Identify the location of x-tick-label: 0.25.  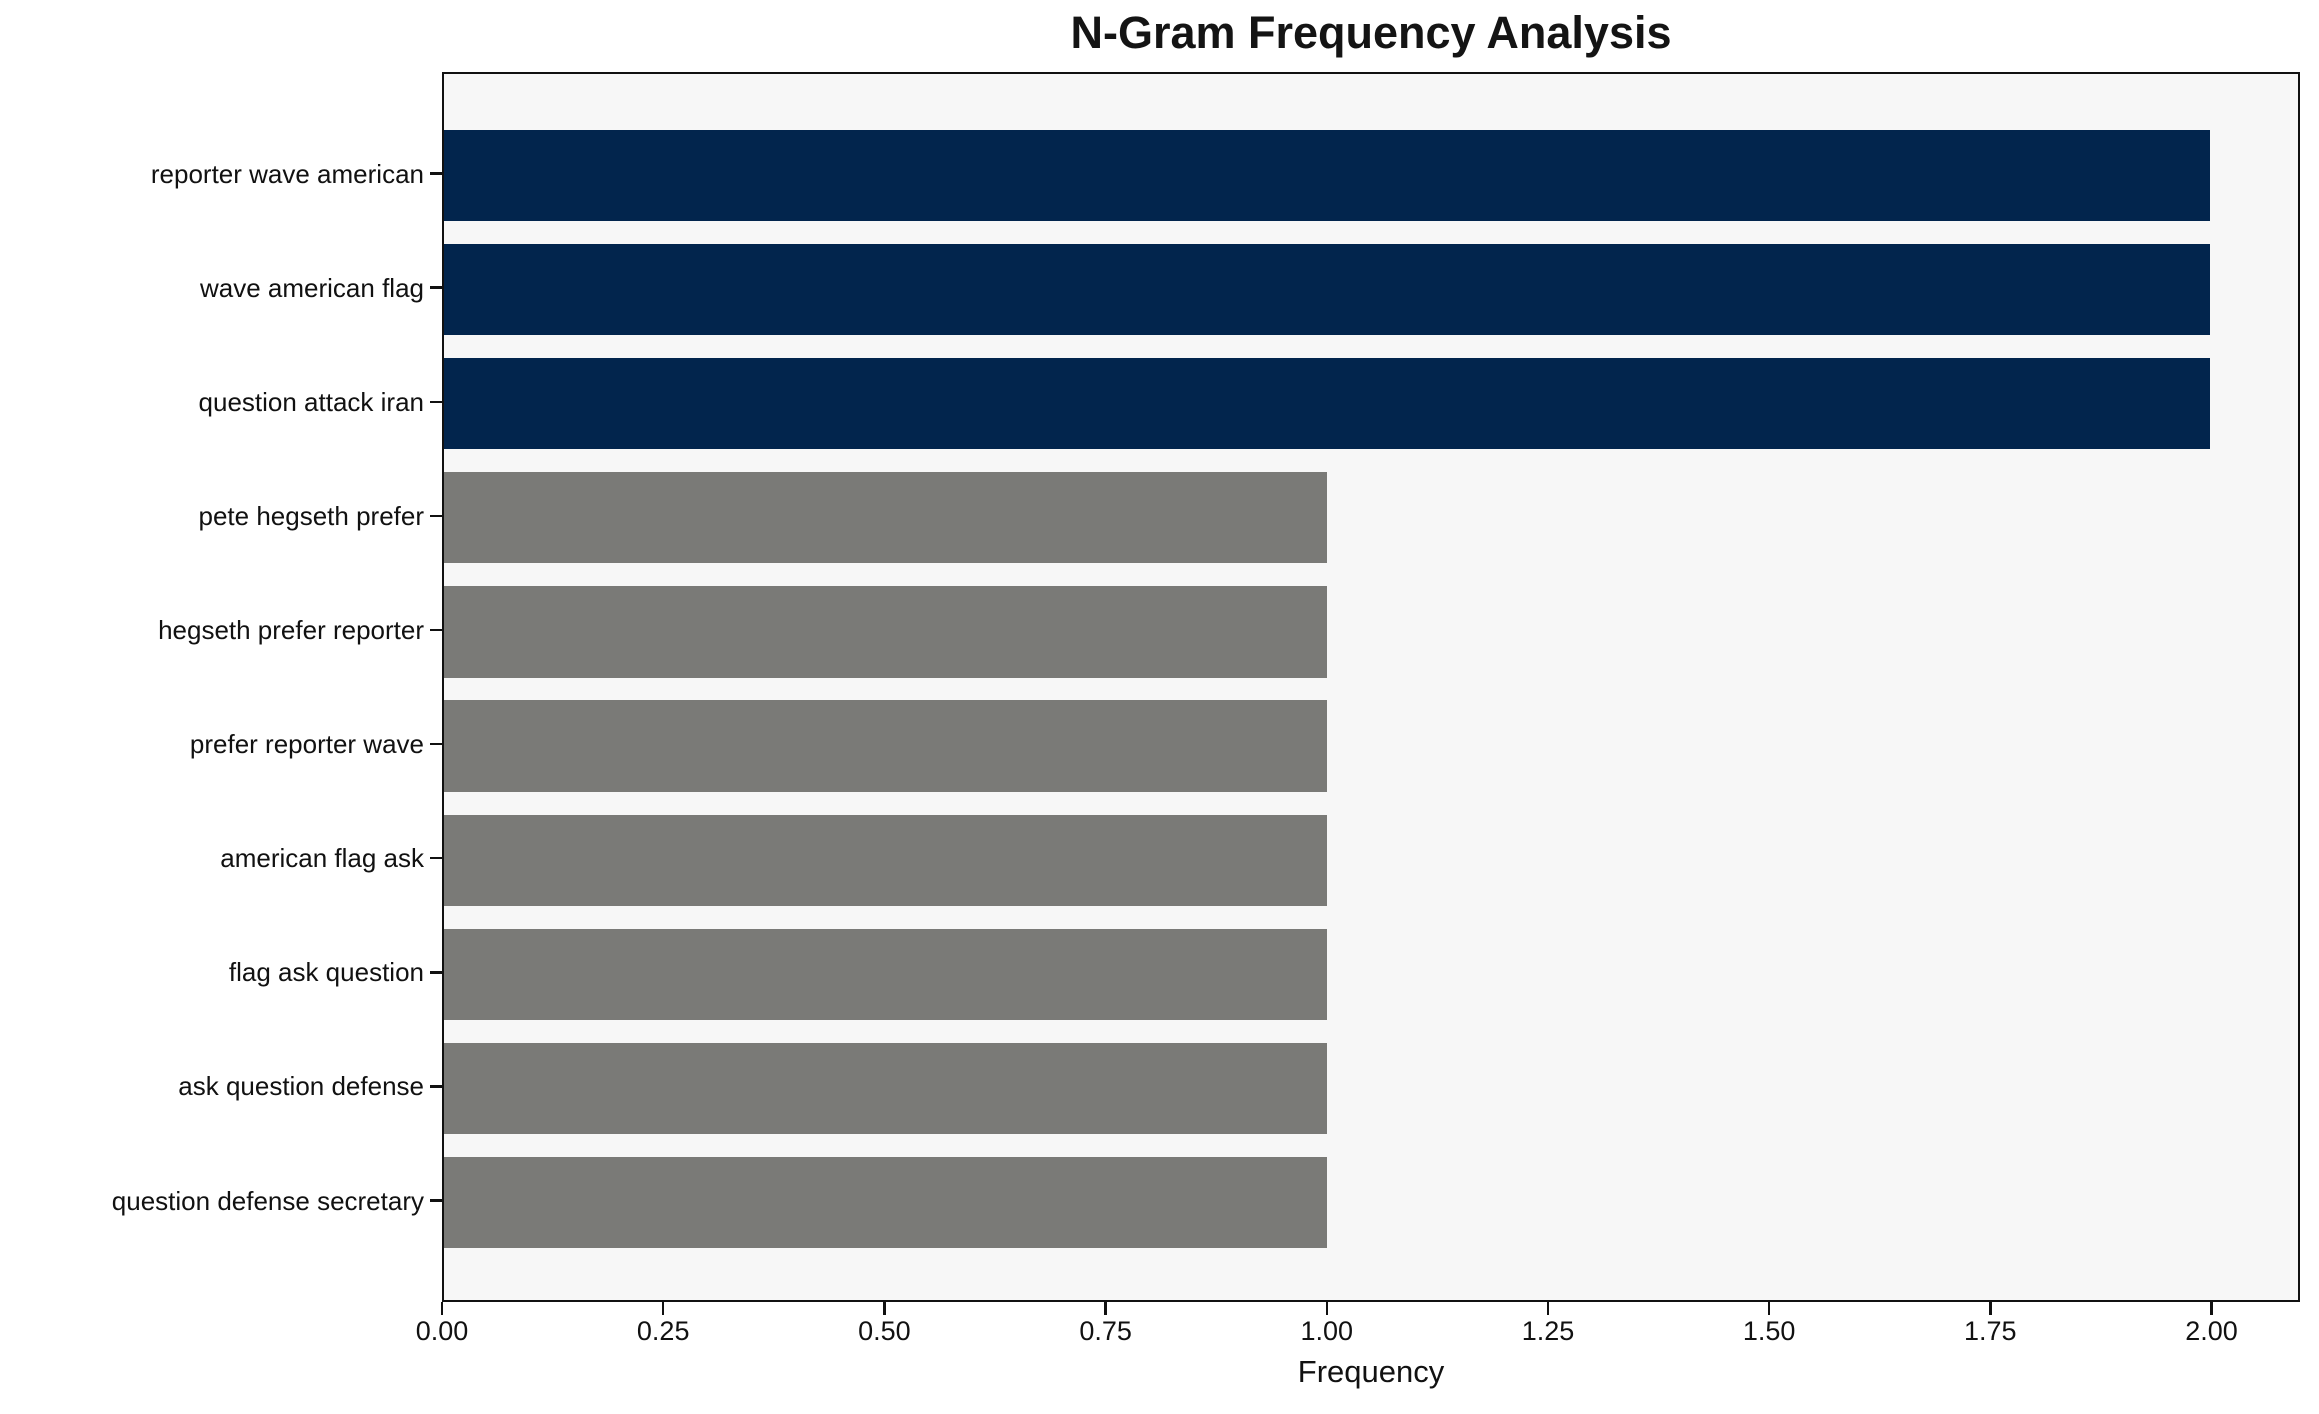
(663, 1331).